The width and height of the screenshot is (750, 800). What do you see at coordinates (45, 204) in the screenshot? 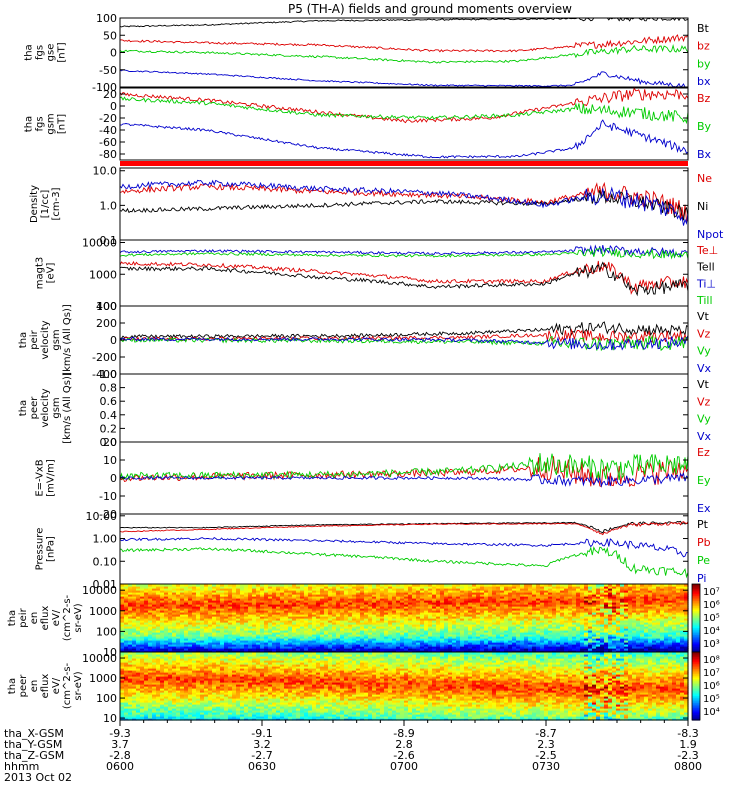
I see `y-axis-label-line: [1/cc]` at bounding box center [45, 204].